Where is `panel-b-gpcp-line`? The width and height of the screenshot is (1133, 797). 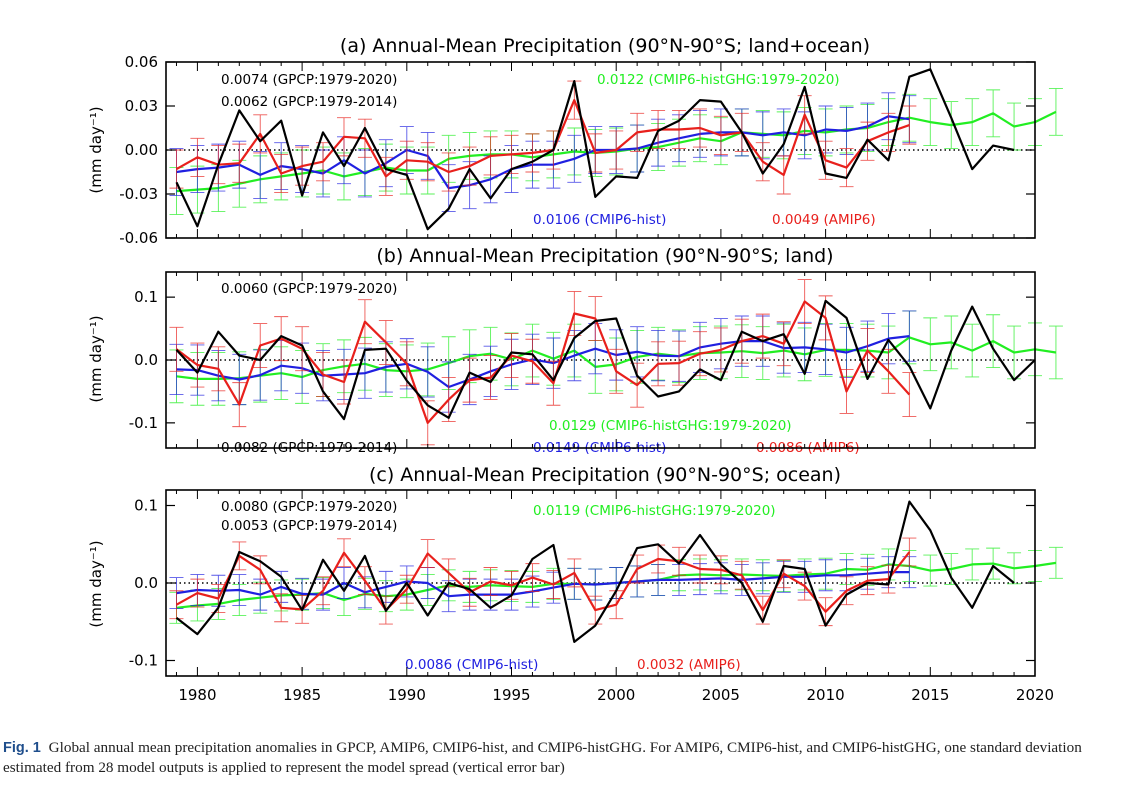 panel-b-gpcp-line is located at coordinates (605, 360).